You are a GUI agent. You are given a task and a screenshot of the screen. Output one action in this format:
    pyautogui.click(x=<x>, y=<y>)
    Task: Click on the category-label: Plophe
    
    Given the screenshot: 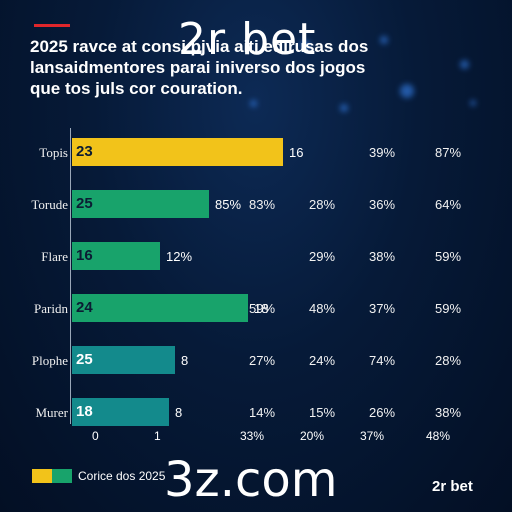 What is the action you would take?
    pyautogui.click(x=49, y=360)
    